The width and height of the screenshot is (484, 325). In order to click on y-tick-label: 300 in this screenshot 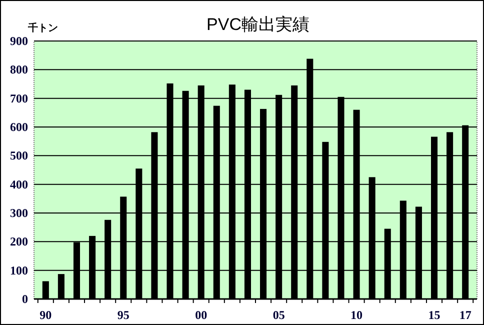, I will do `click(19, 213)`.